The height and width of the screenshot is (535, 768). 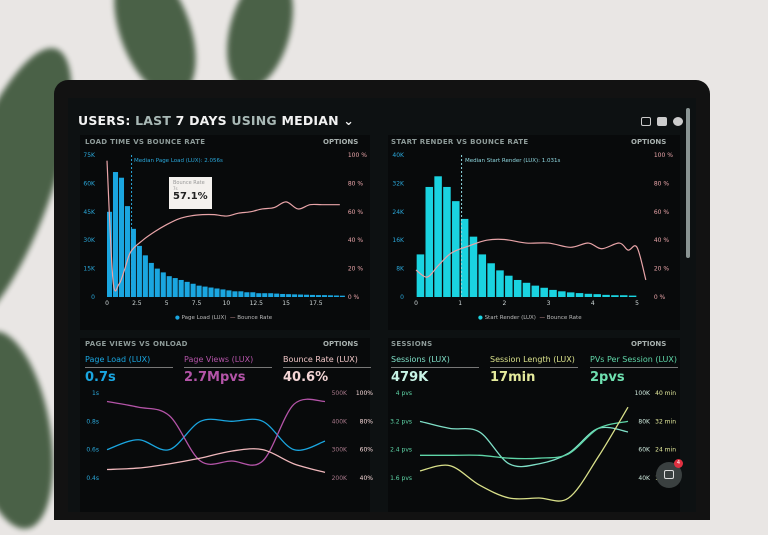 I want to click on legend-item: ● Start Render (LUX) — Bounce Rate, so click(x=530, y=318).